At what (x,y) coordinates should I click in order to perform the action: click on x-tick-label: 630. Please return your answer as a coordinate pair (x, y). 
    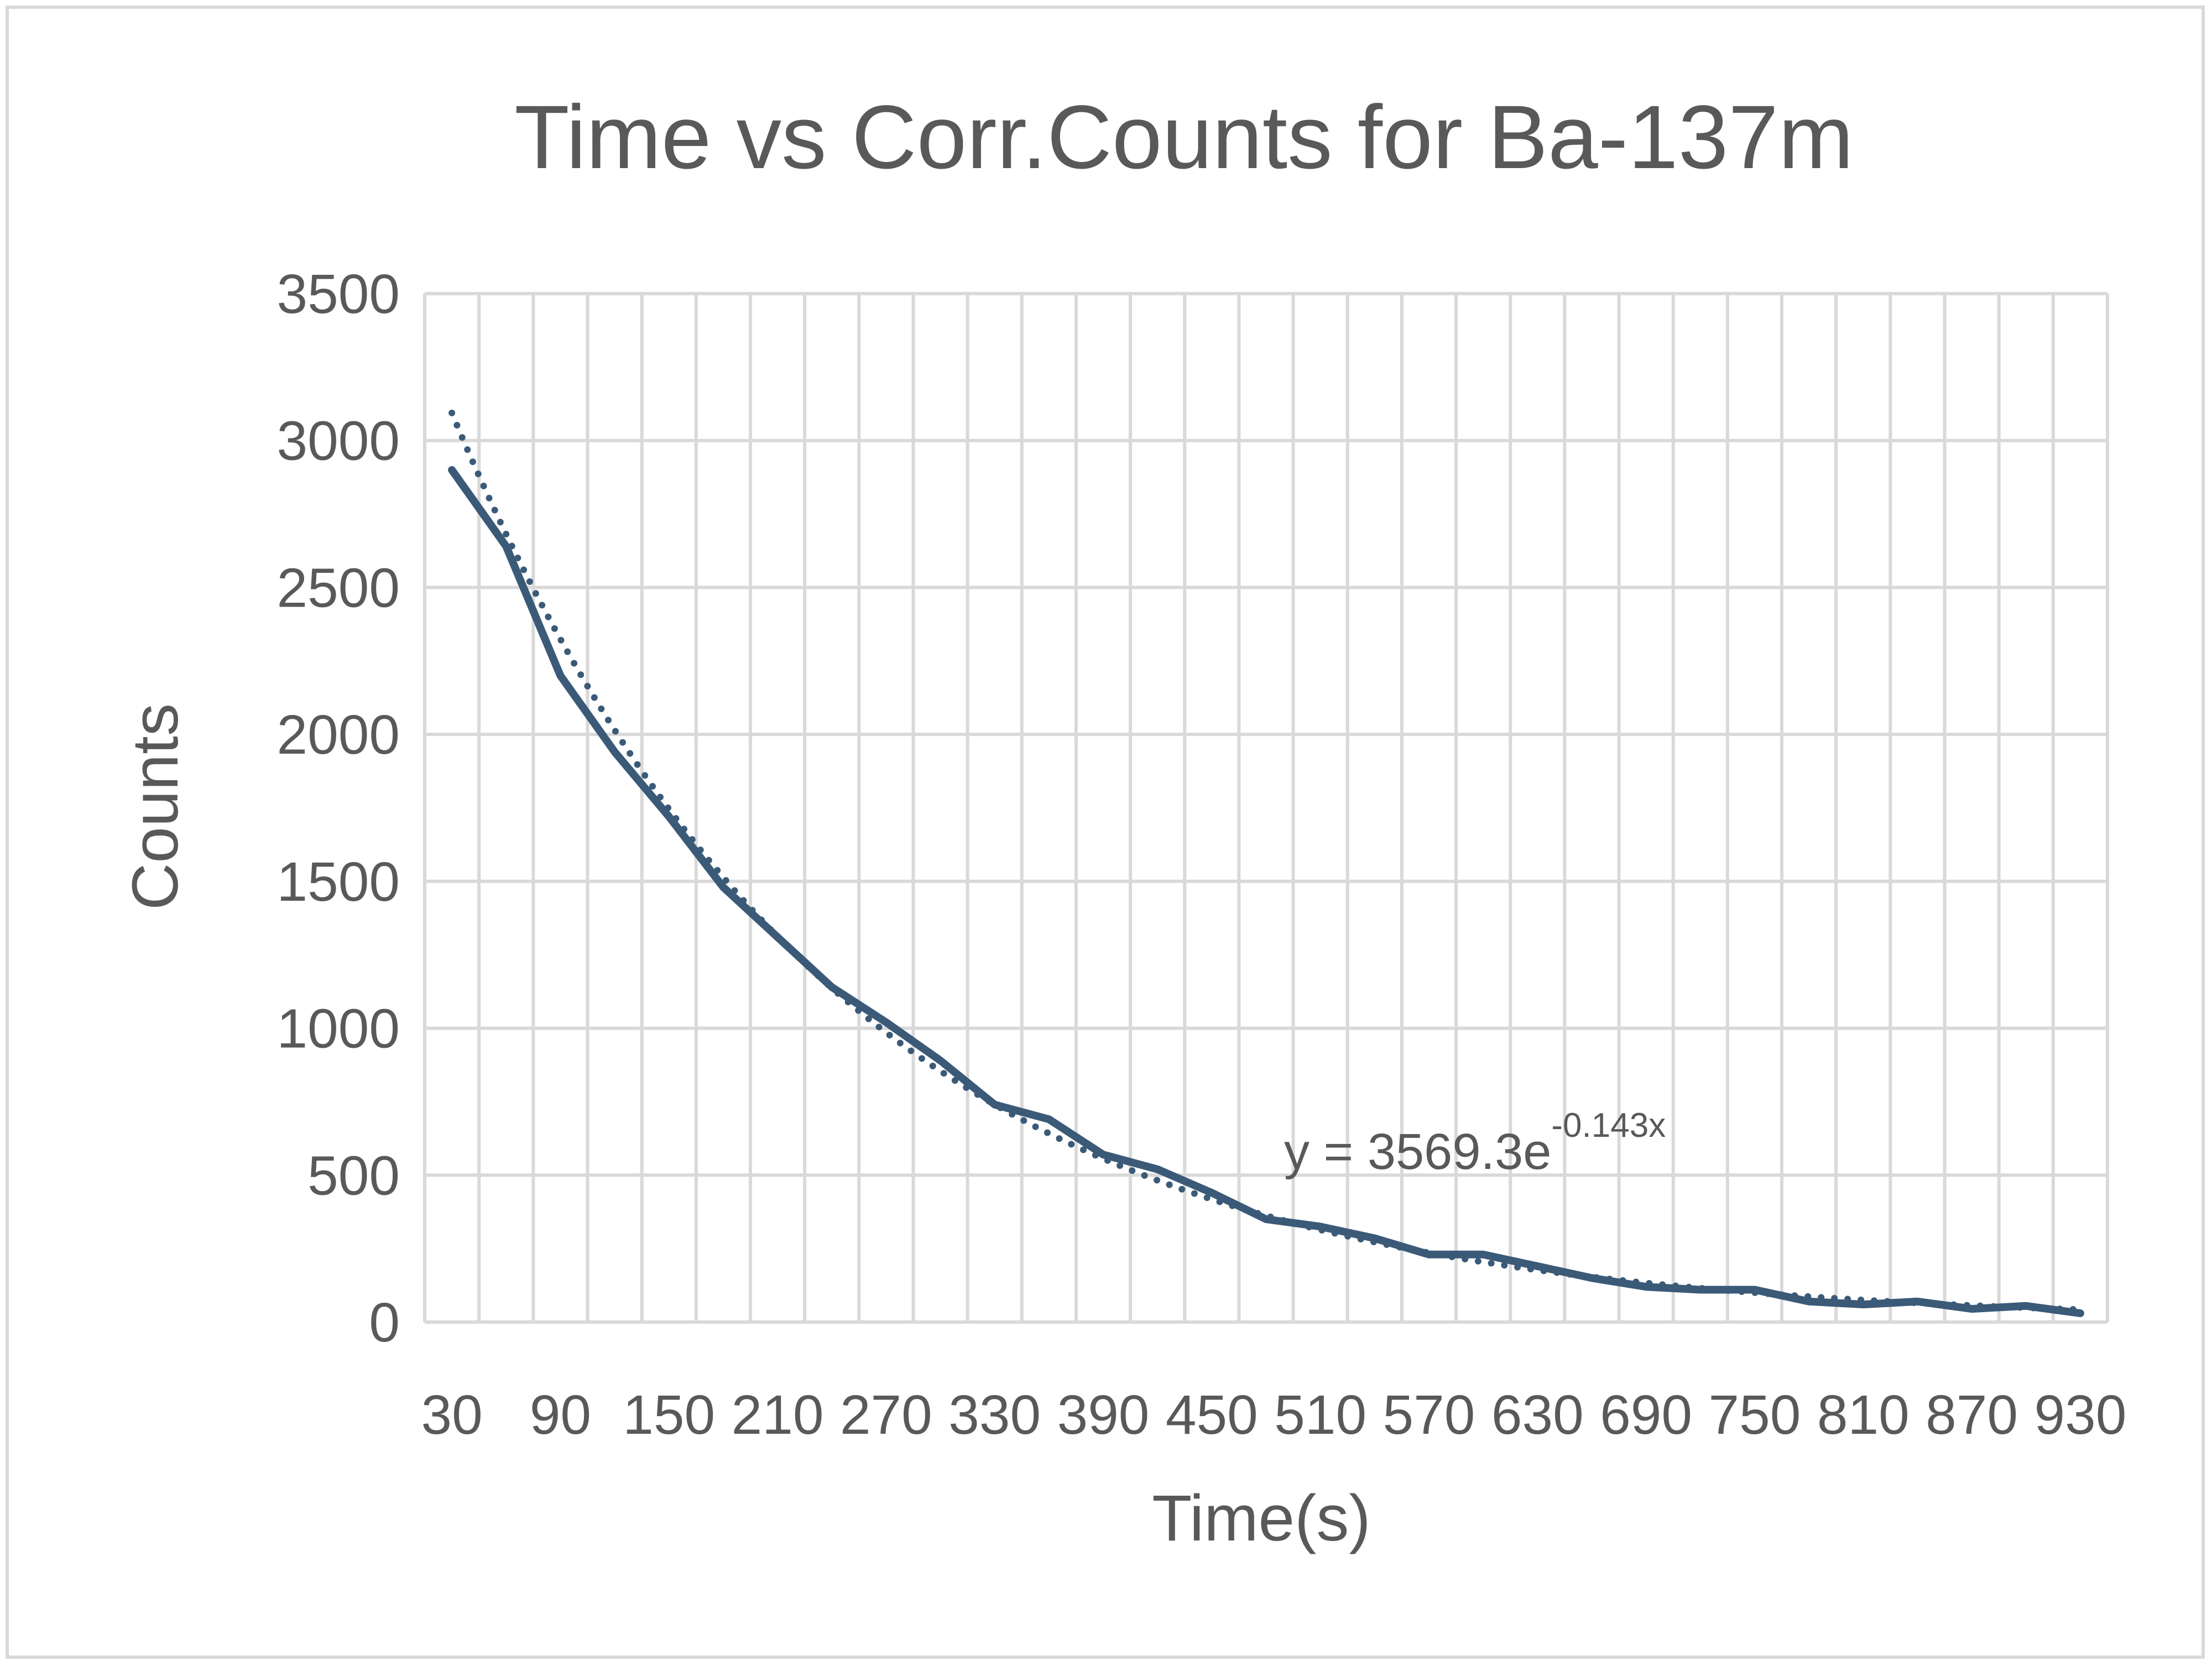
    Looking at the image, I should click on (1537, 1415).